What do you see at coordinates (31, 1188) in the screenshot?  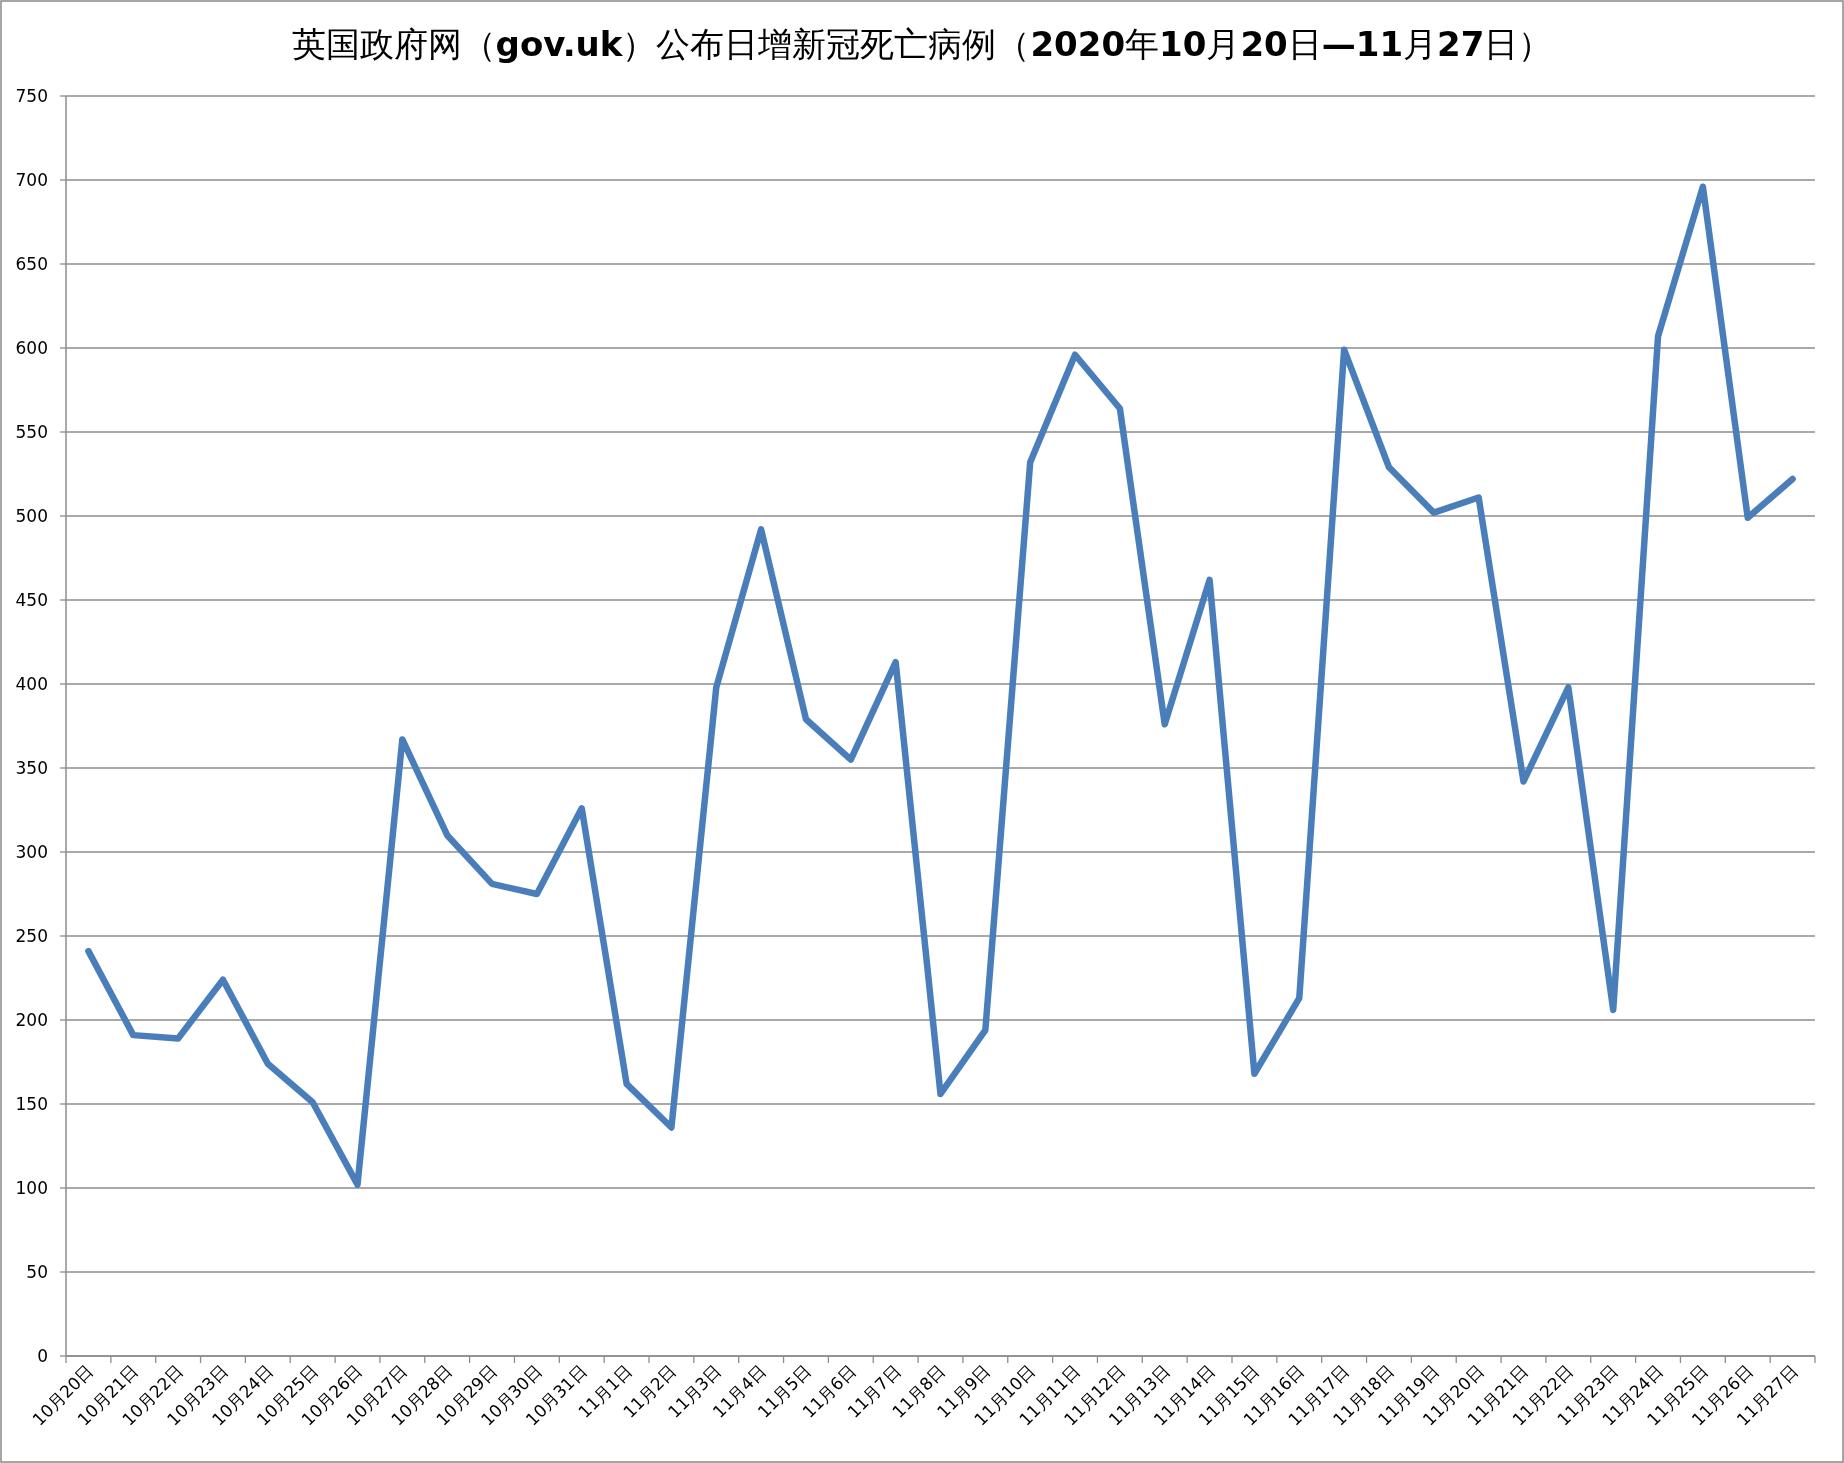 I see `y-tick-label: 100` at bounding box center [31, 1188].